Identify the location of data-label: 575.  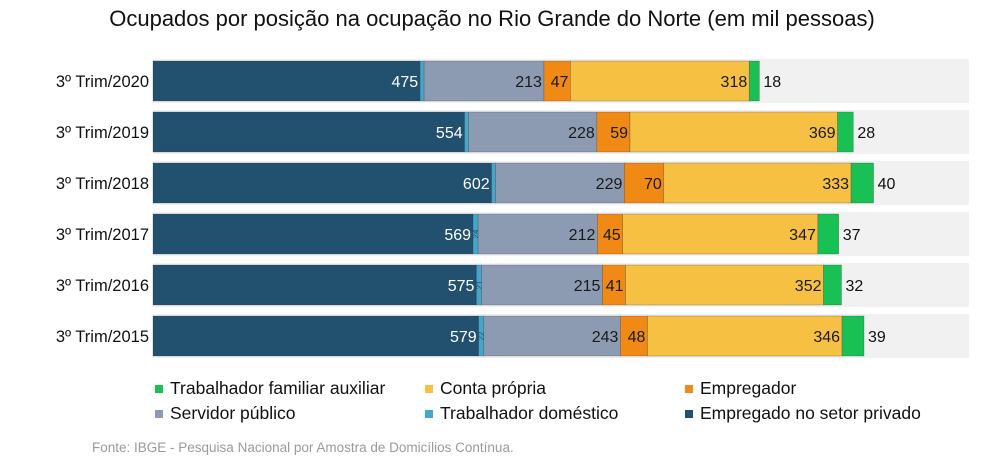
(461, 286).